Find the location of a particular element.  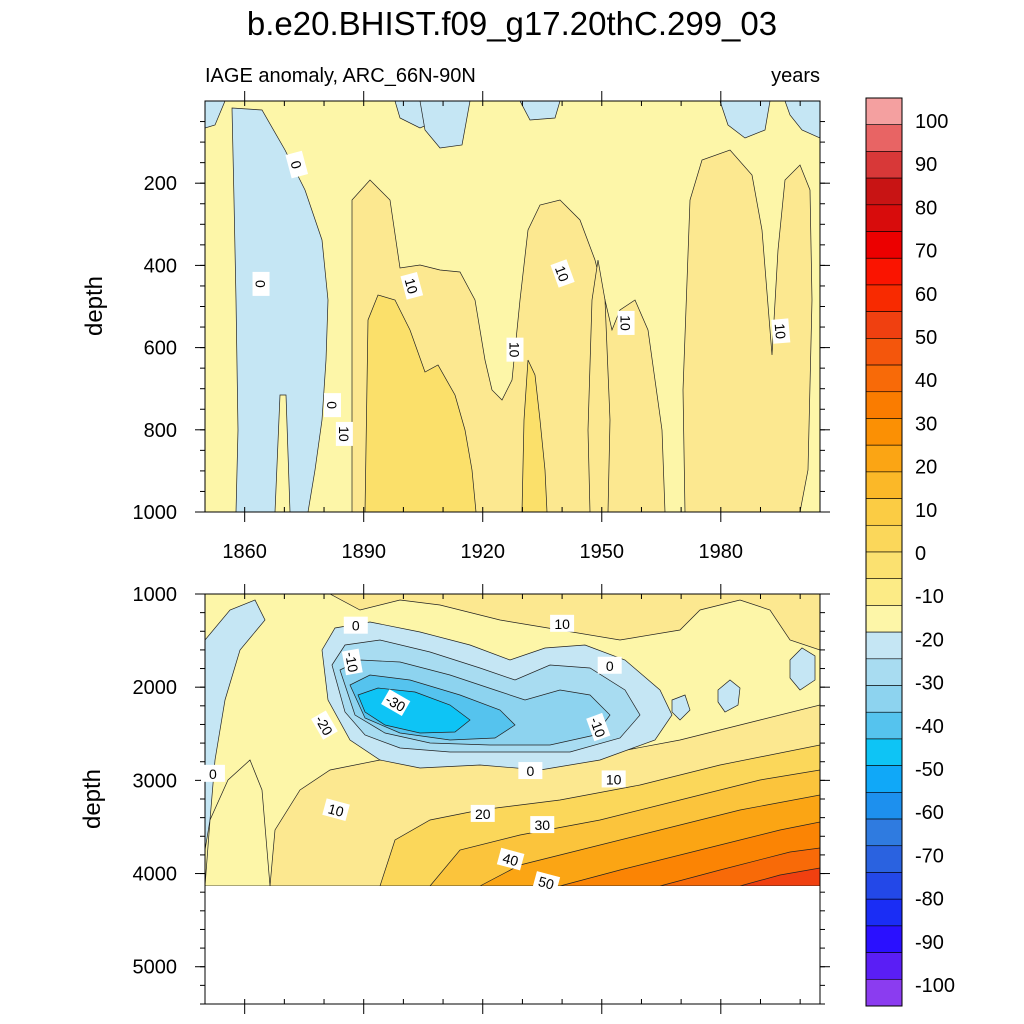

upper-negative-band is located at coordinates (280, 309).